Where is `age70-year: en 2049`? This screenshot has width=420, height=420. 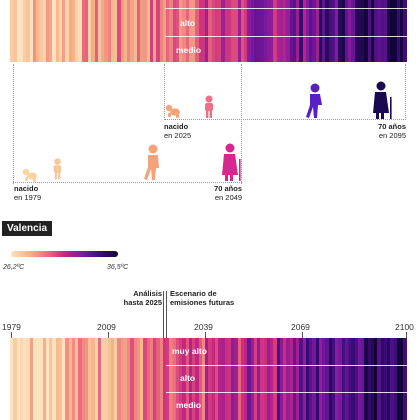 age70-year: en 2049 is located at coordinates (228, 197).